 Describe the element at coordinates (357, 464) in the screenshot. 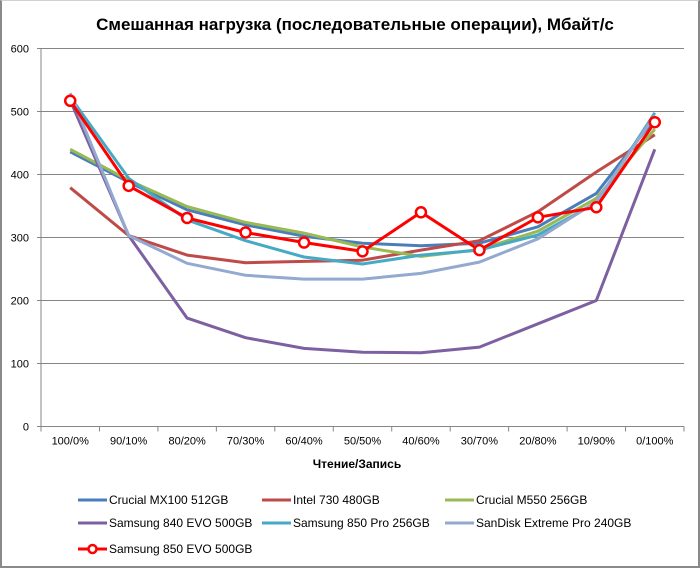

I see `x-axis-label: Чтение/Запись` at that location.